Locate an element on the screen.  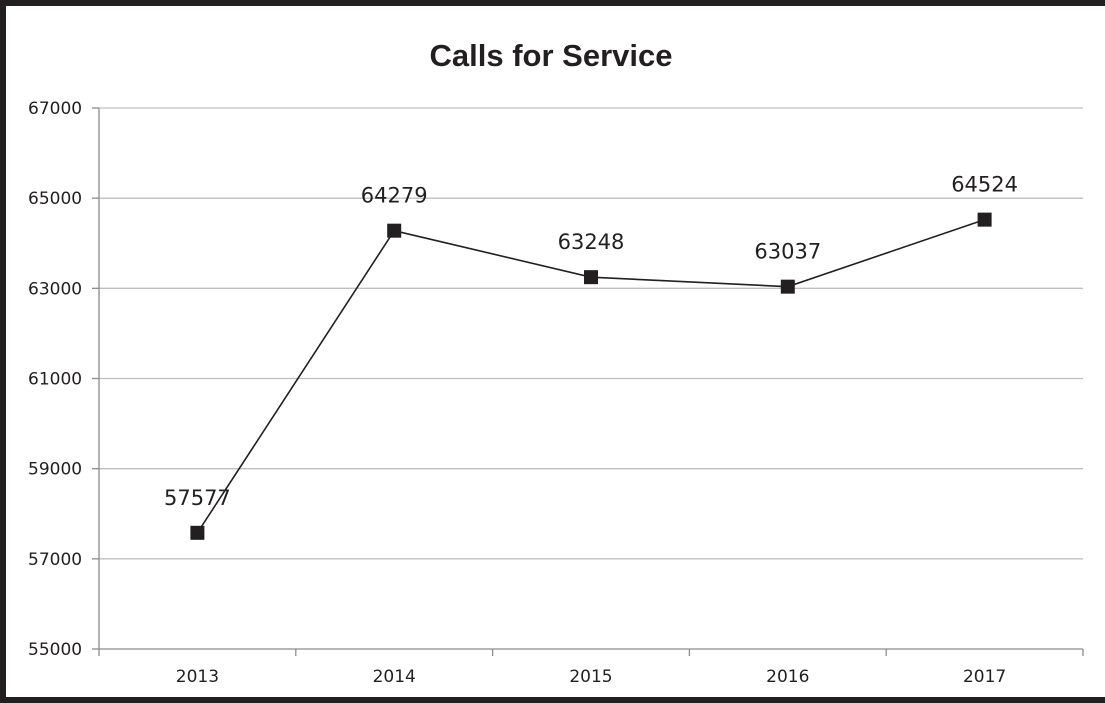
data-label-2013: 57577 is located at coordinates (197, 498).